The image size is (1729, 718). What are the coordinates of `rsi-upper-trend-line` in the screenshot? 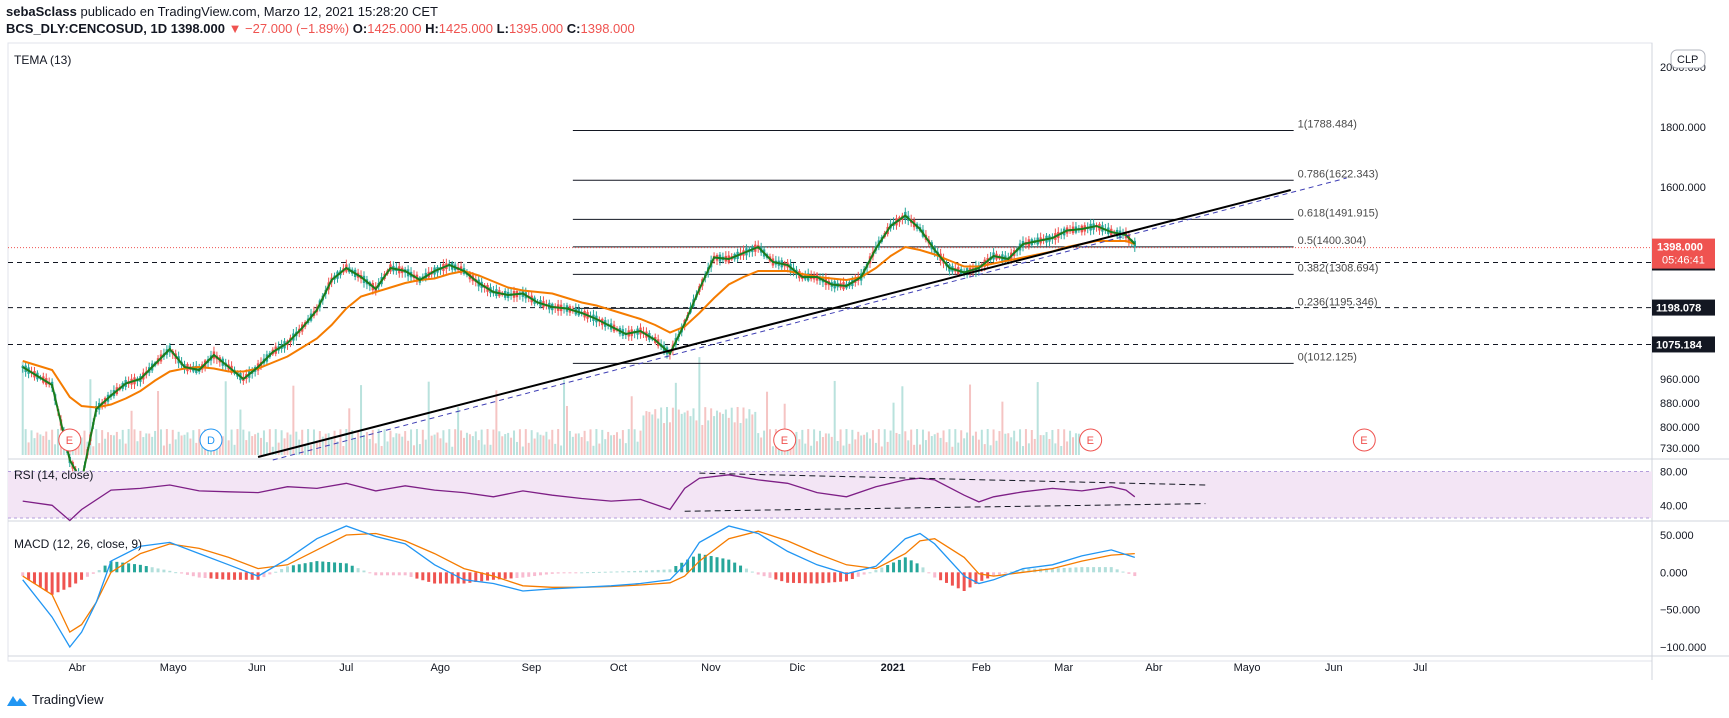 It's located at (952, 479).